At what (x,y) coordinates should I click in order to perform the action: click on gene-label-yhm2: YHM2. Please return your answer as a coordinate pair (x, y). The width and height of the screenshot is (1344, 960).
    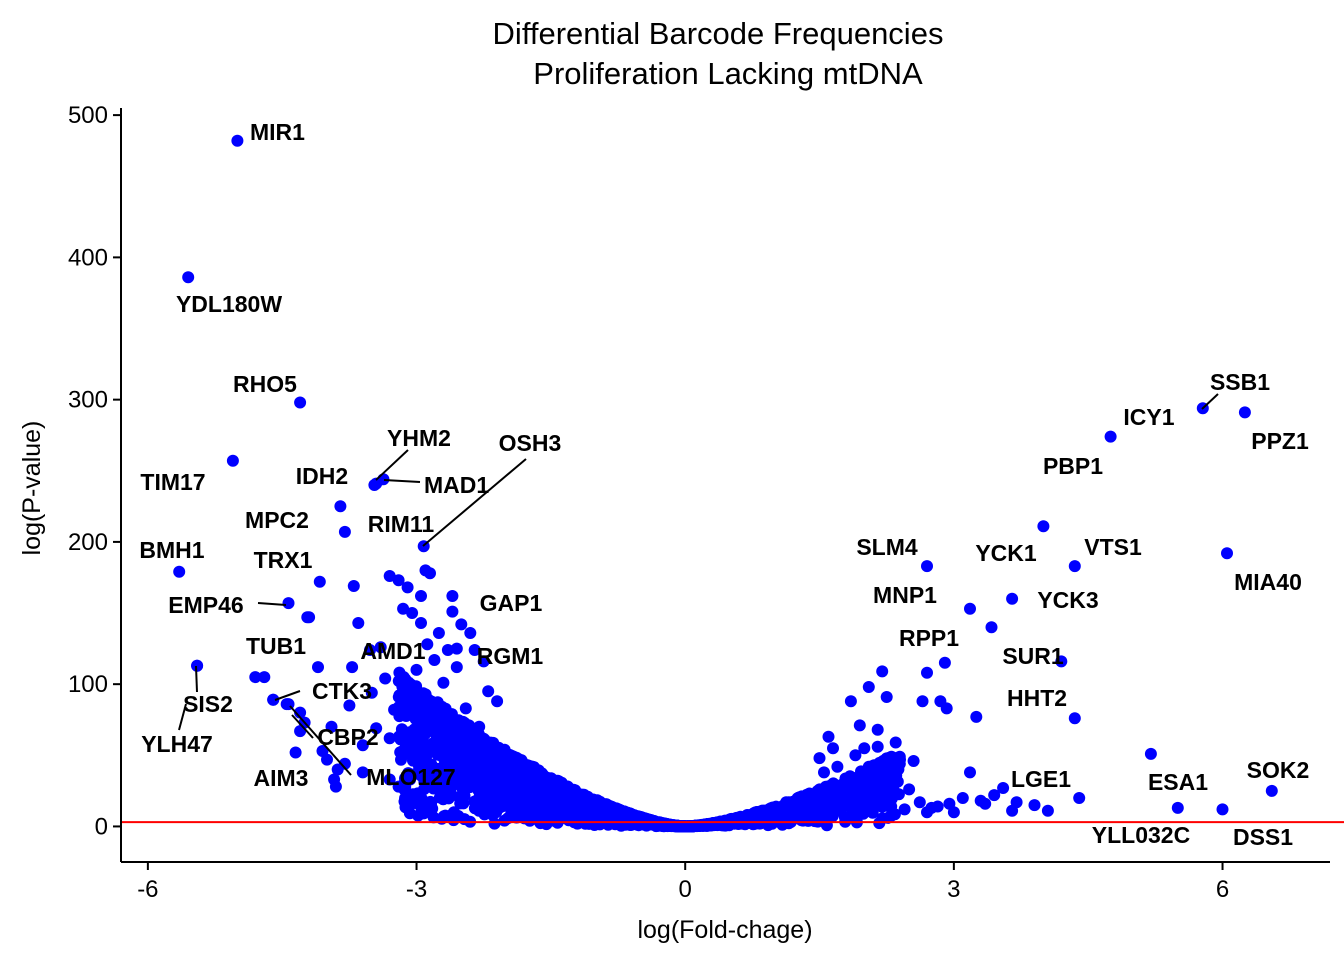
    Looking at the image, I should click on (419, 438).